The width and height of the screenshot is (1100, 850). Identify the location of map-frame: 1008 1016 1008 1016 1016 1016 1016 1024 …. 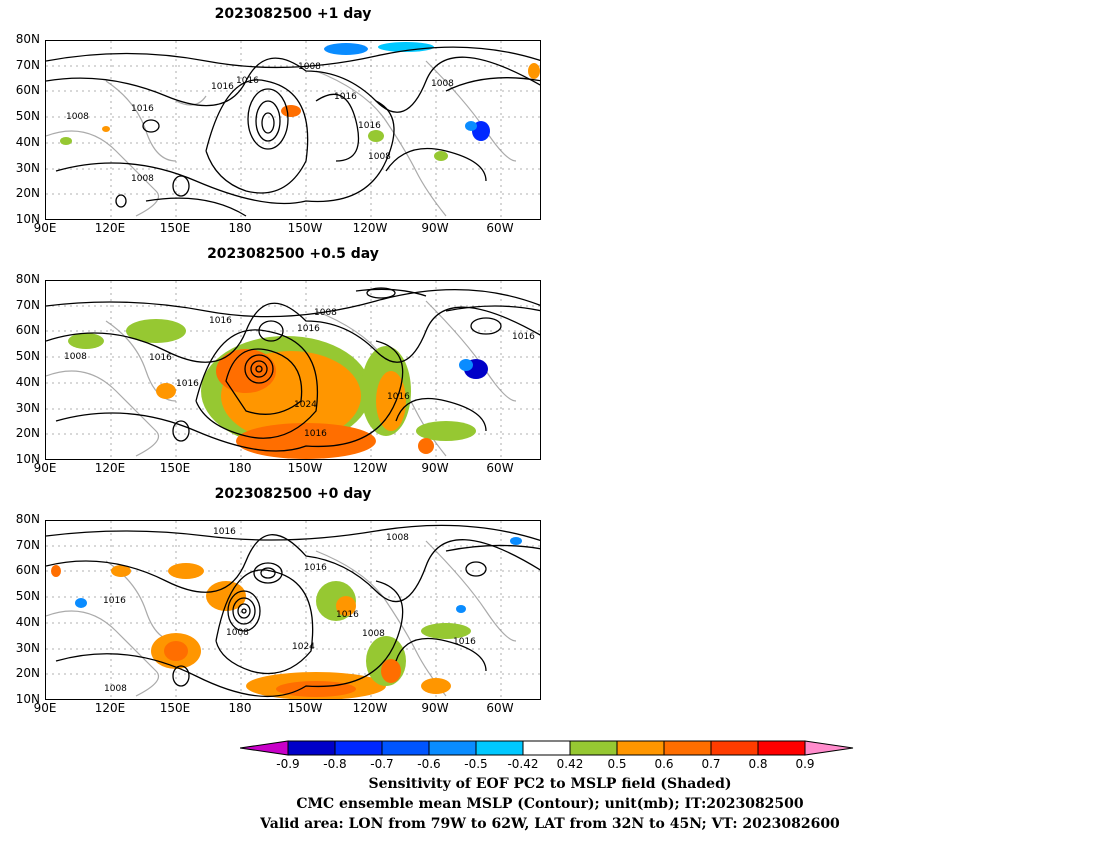
(293, 370).